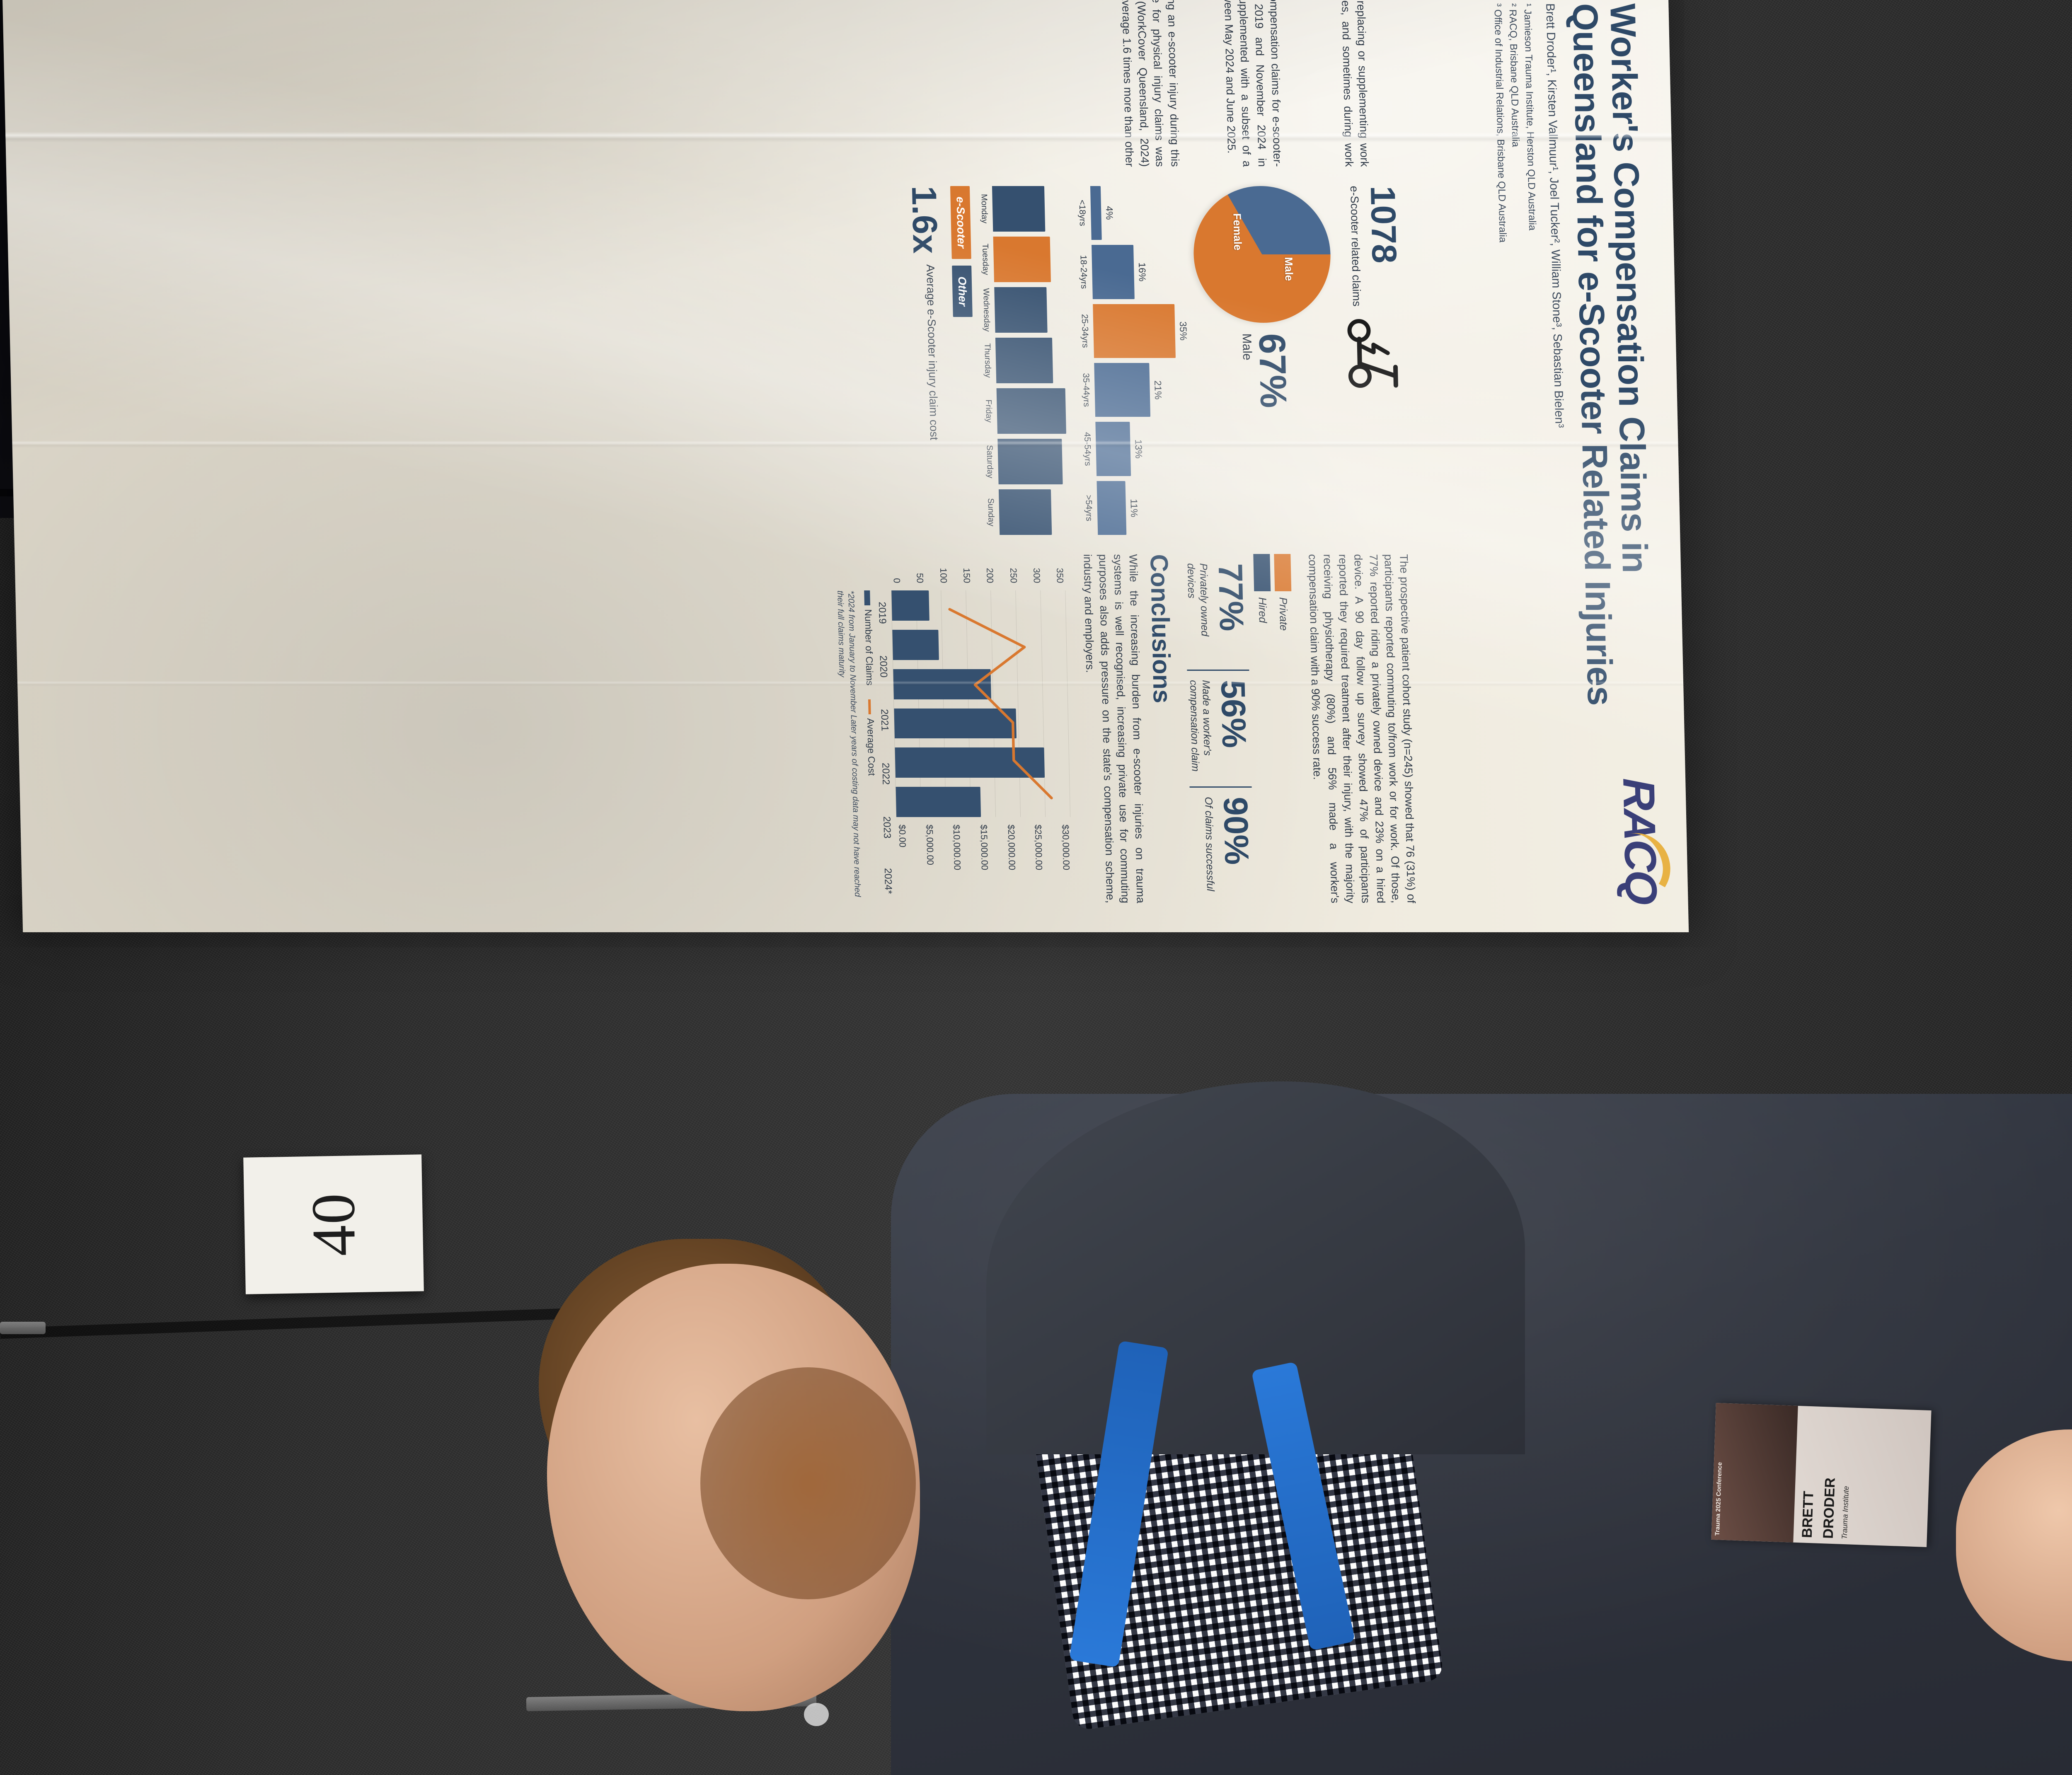 Image resolution: width=2072 pixels, height=1775 pixels. I want to click on stat-male-share: 67% Male, so click(1266, 370).